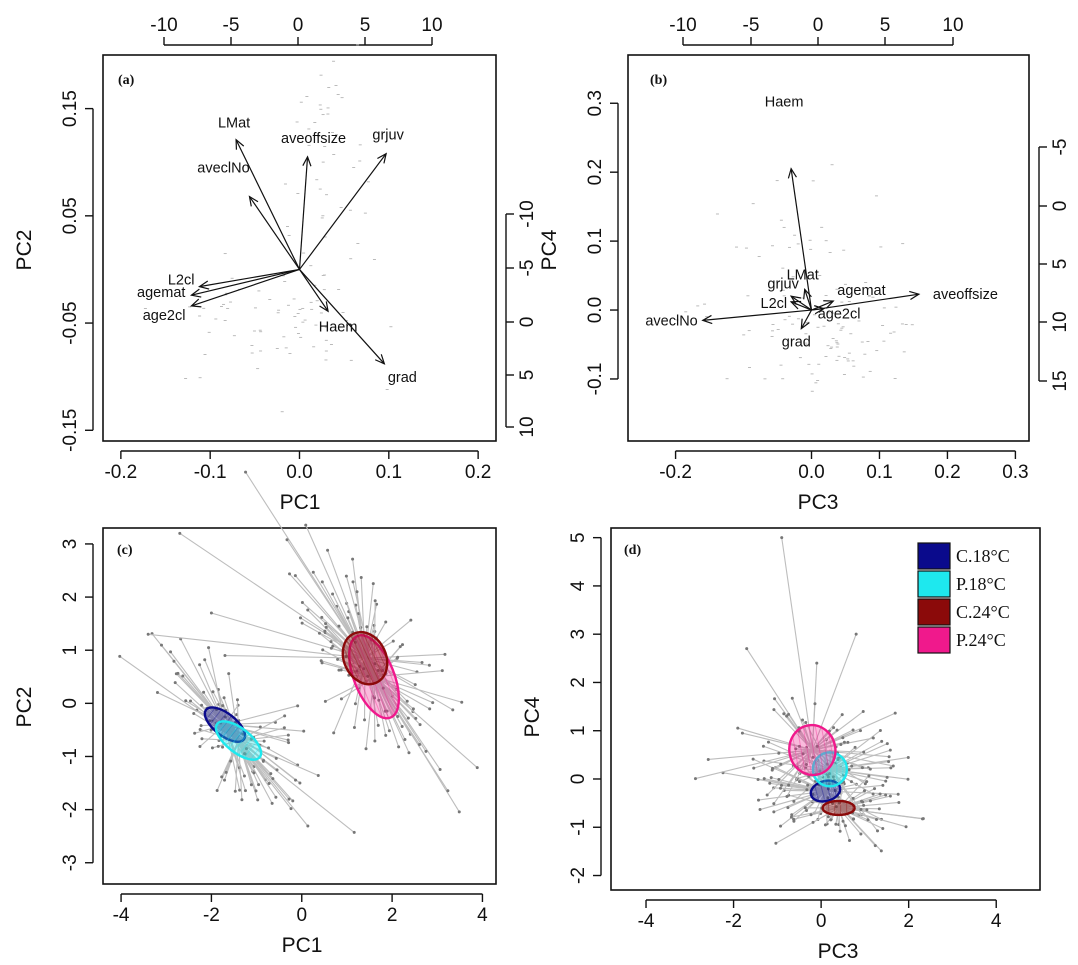  Describe the element at coordinates (527, 213) in the screenshot. I see `right-tick-label: -10` at that location.